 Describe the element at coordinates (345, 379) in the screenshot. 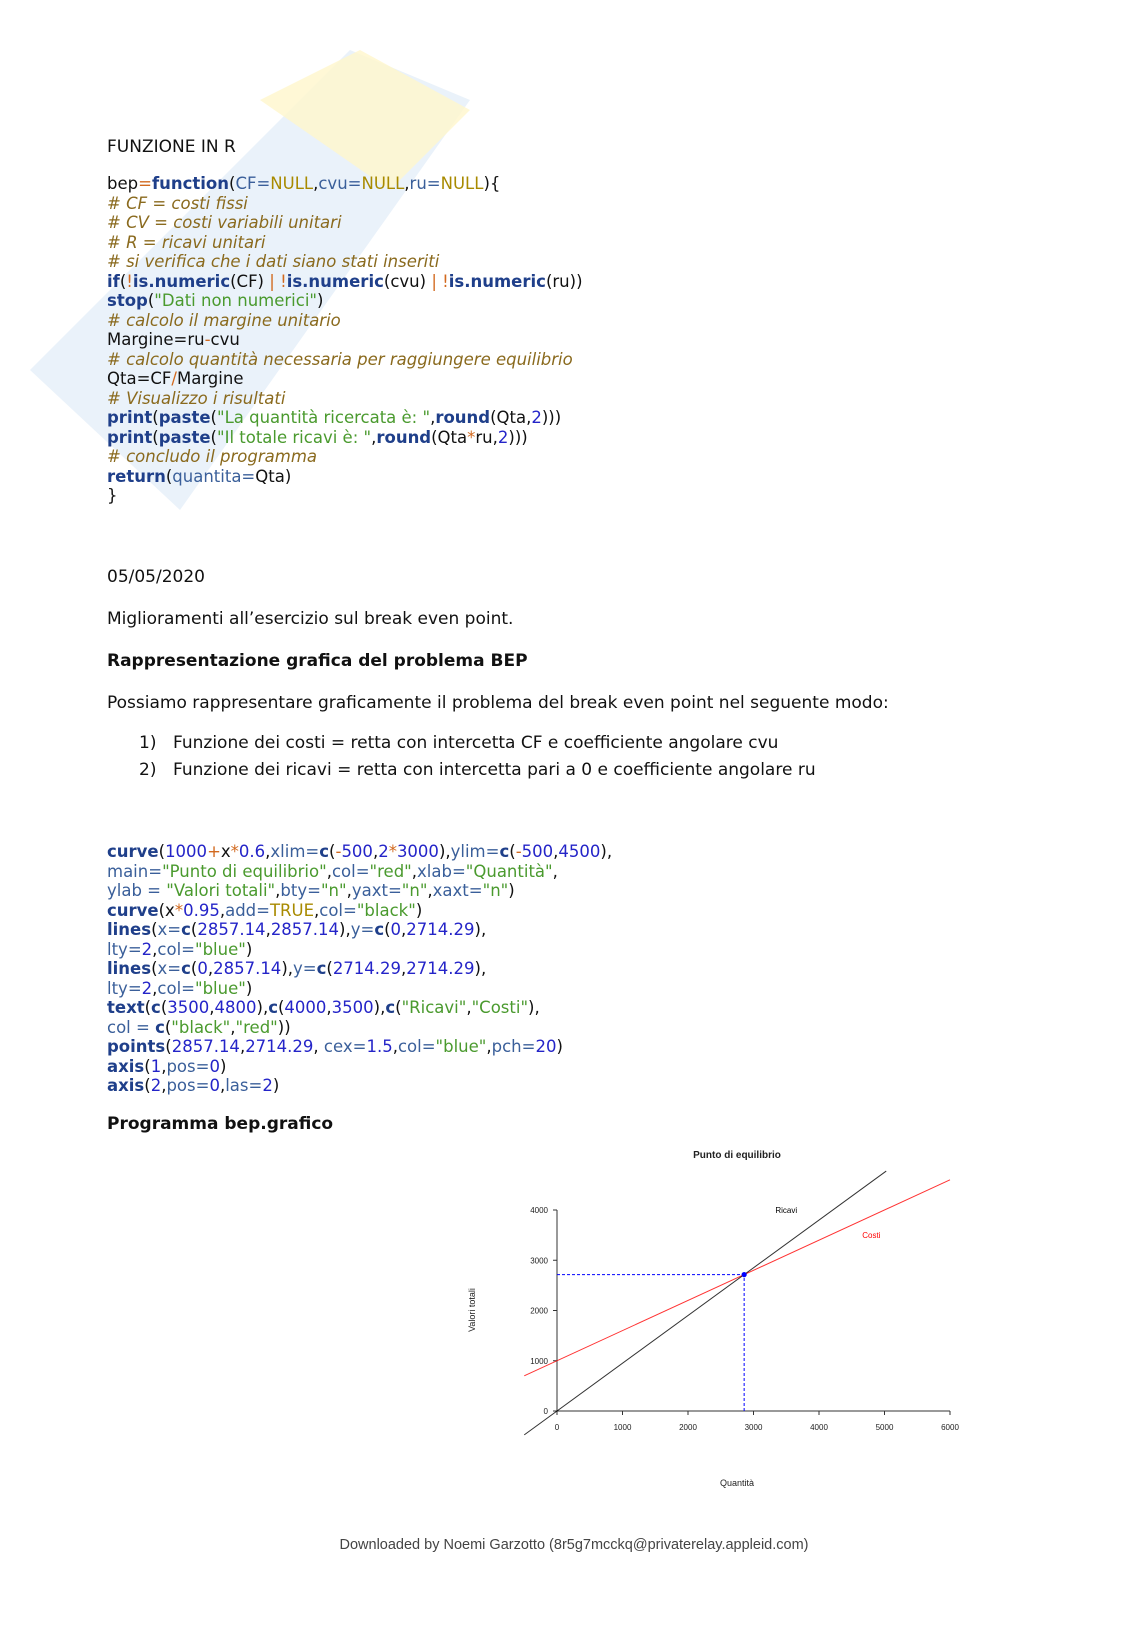

I see `code-line: Qta=CF/Margine` at that location.